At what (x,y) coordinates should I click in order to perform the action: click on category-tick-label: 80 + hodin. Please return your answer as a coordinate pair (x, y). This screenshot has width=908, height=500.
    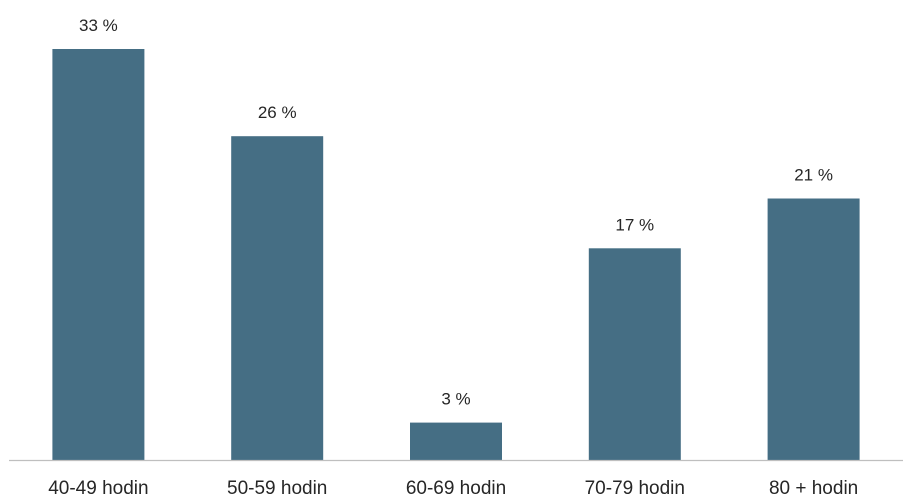
    Looking at the image, I should click on (813, 488).